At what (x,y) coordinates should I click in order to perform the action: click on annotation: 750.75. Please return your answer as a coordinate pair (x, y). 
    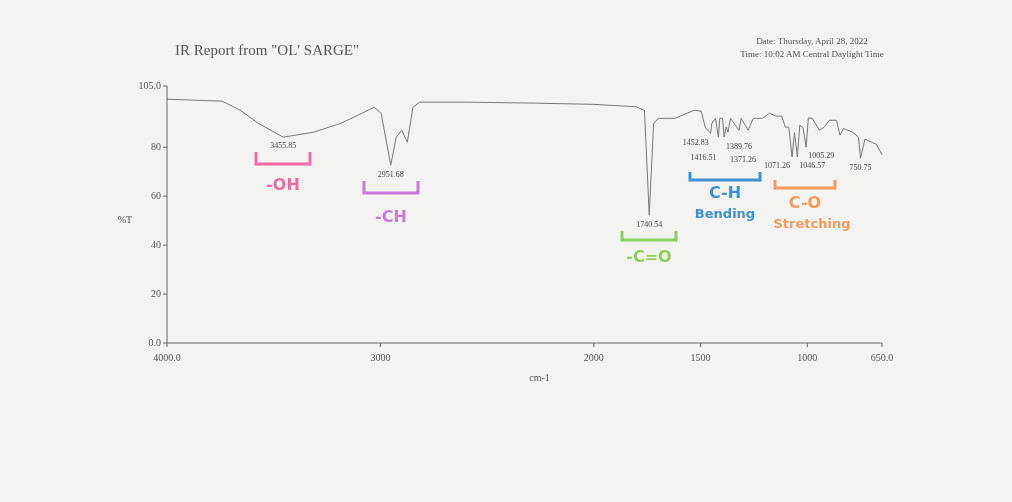
    Looking at the image, I should click on (860, 168).